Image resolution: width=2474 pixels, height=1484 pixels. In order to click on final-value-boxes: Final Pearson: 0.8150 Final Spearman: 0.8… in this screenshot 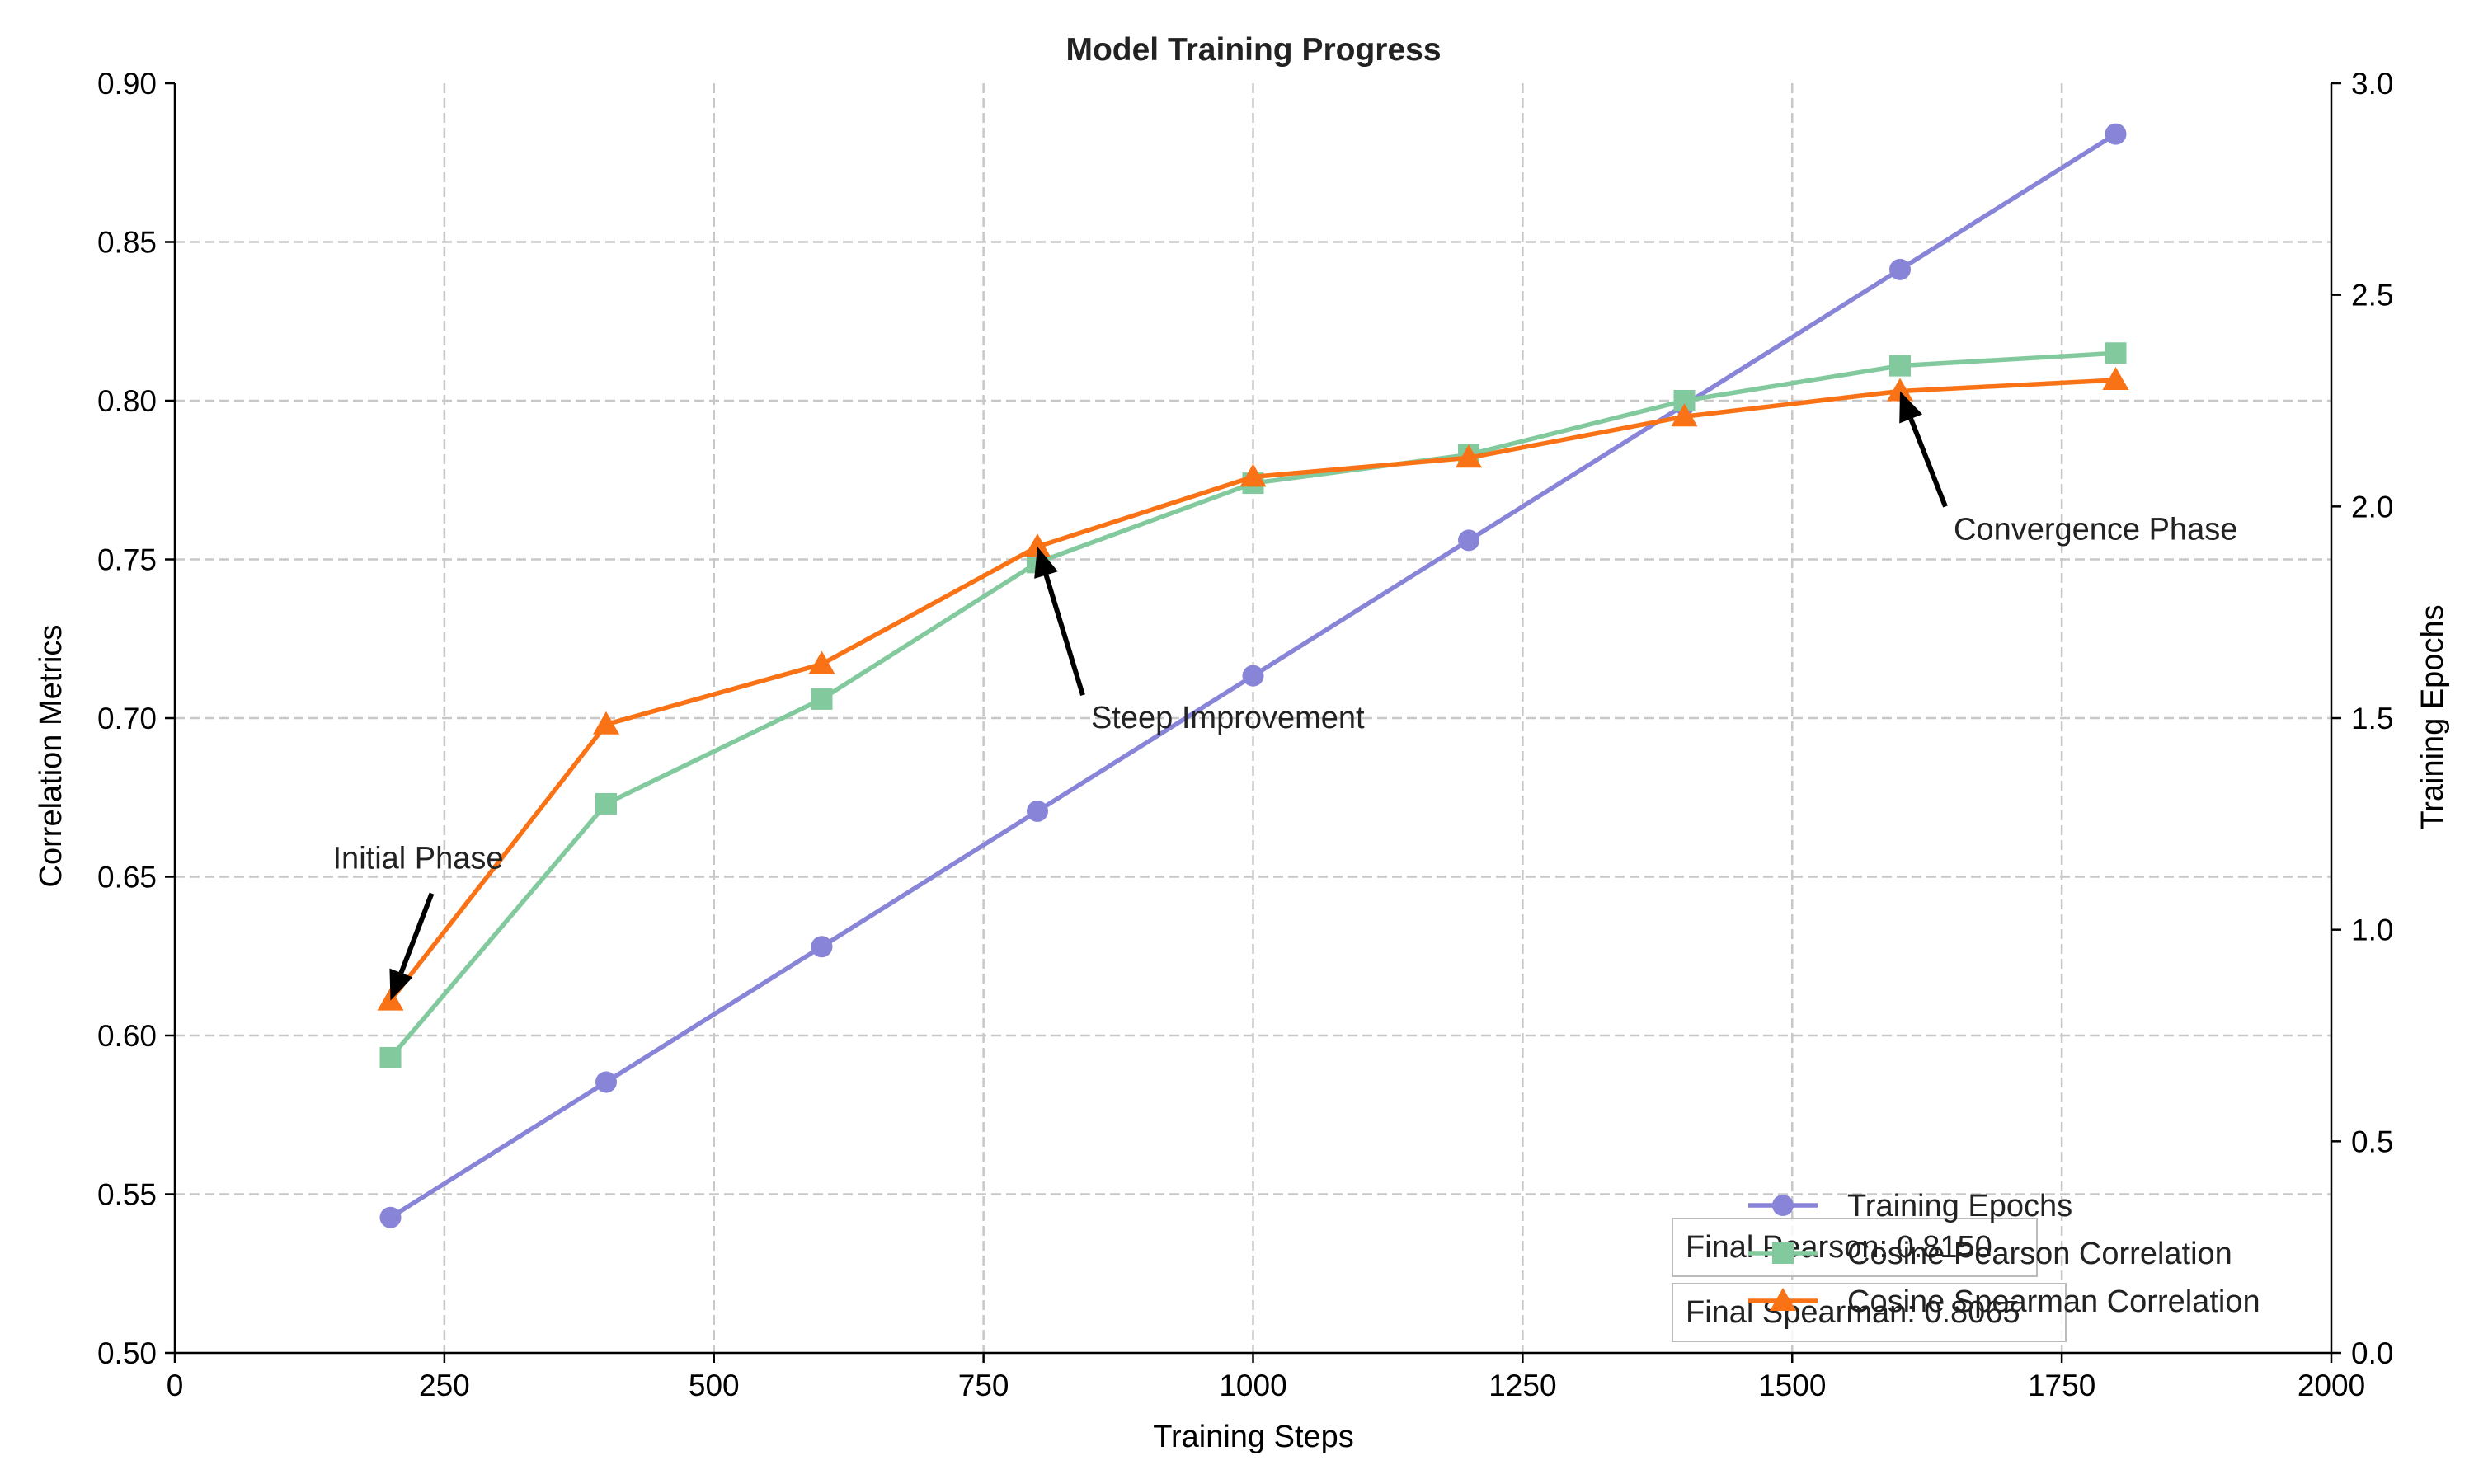, I will do `click(1869, 1280)`.